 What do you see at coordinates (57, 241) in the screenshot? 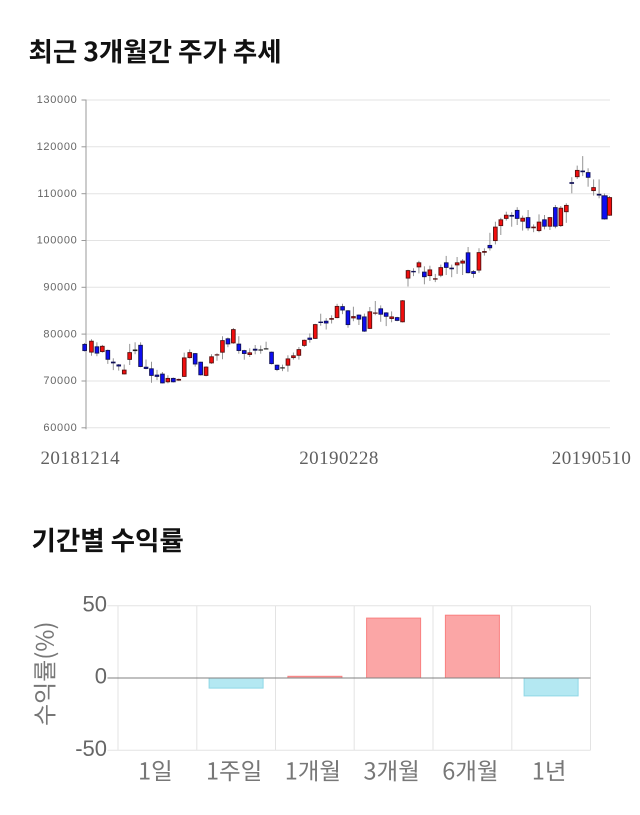
I see `svg-text: 100000` at bounding box center [57, 241].